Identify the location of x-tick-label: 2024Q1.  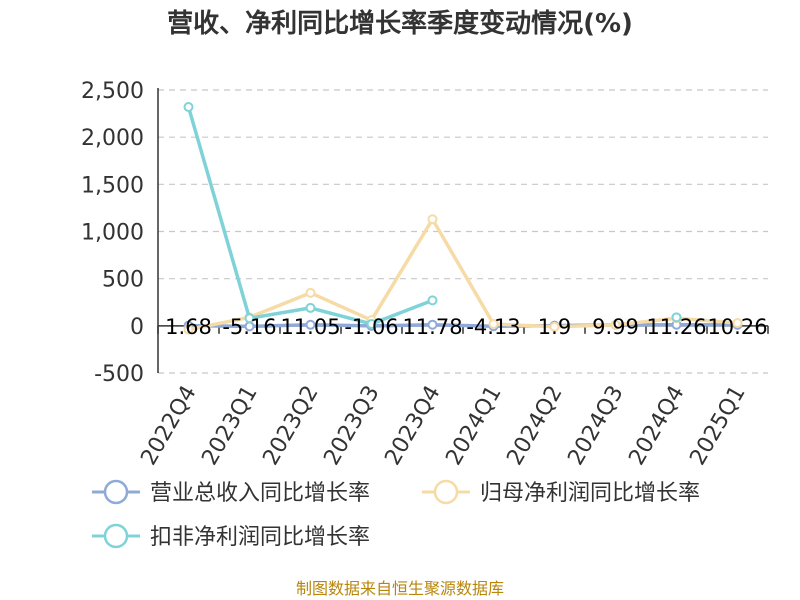
(473, 426).